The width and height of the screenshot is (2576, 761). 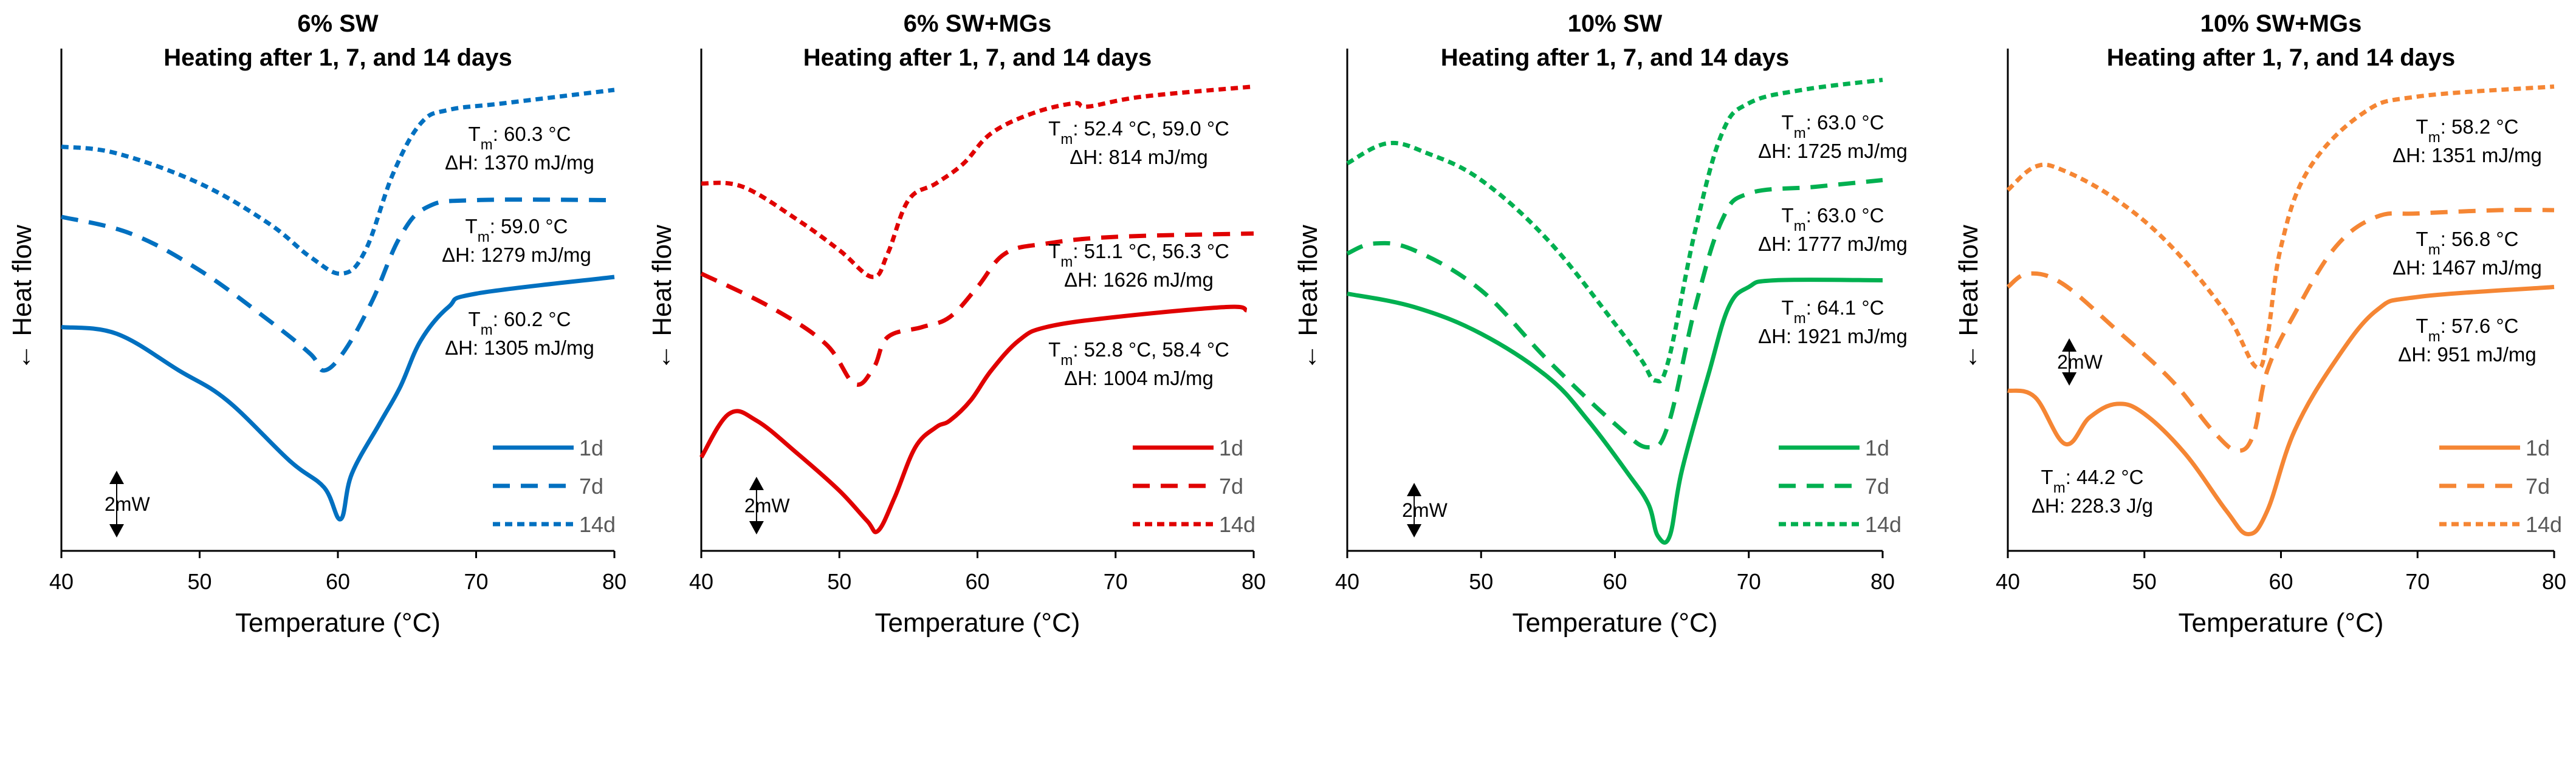 I want to click on enthalpy-annotation: ΔH: 1351 mJ/mg, so click(x=2467, y=155).